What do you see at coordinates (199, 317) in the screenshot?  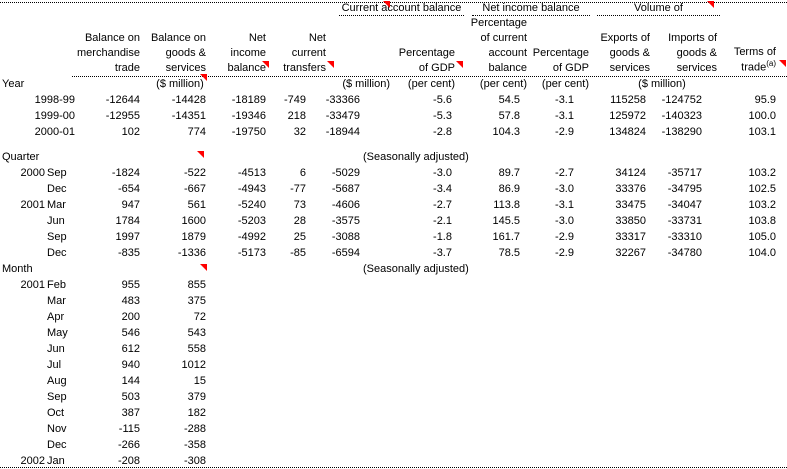 I see `value-cell: 72` at bounding box center [199, 317].